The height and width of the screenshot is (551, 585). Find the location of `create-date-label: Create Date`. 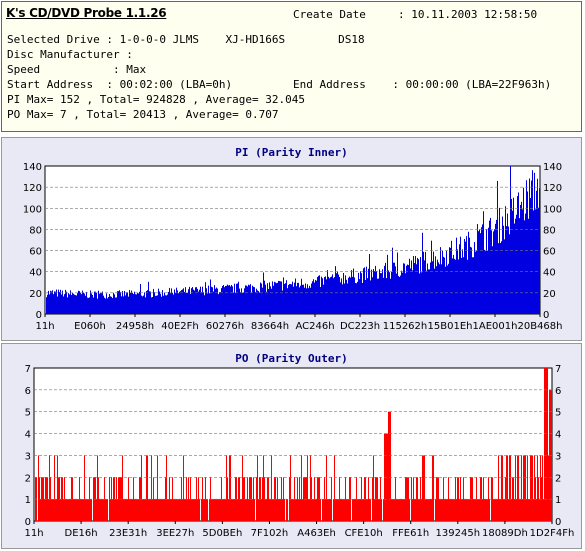

create-date-label: Create Date is located at coordinates (329, 14).